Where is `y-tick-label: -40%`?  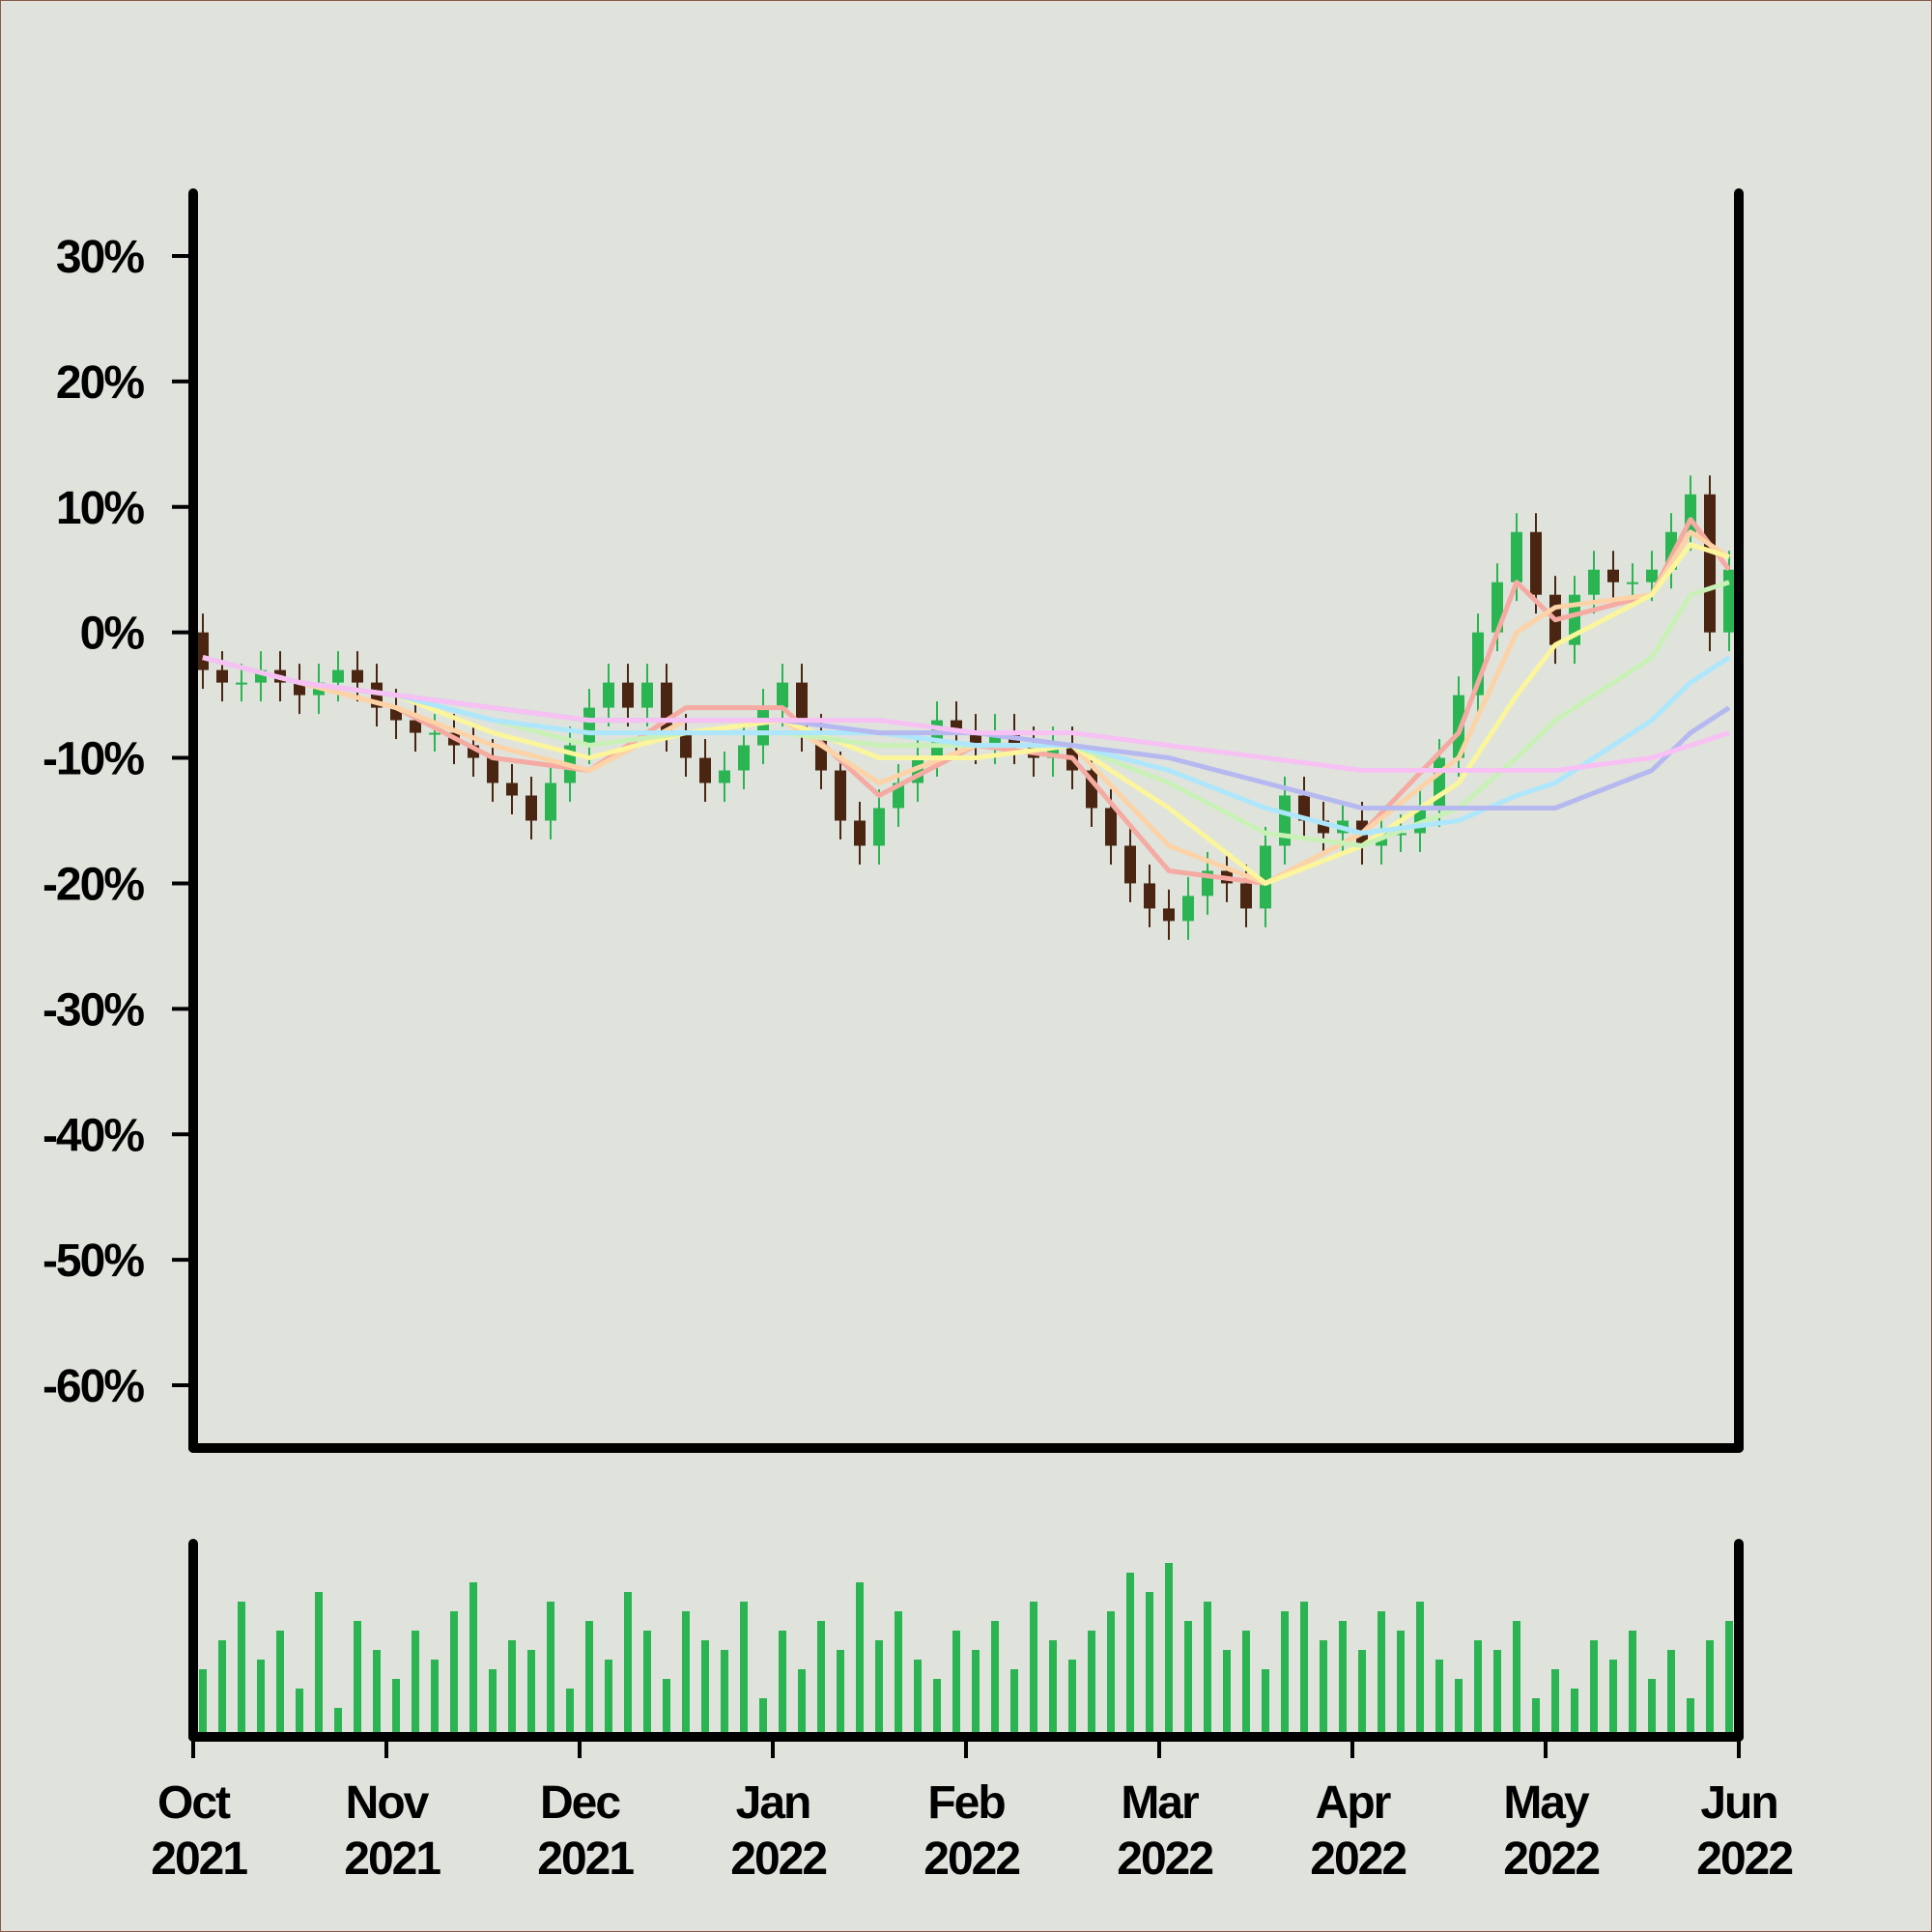 y-tick-label: -40% is located at coordinates (93, 1135).